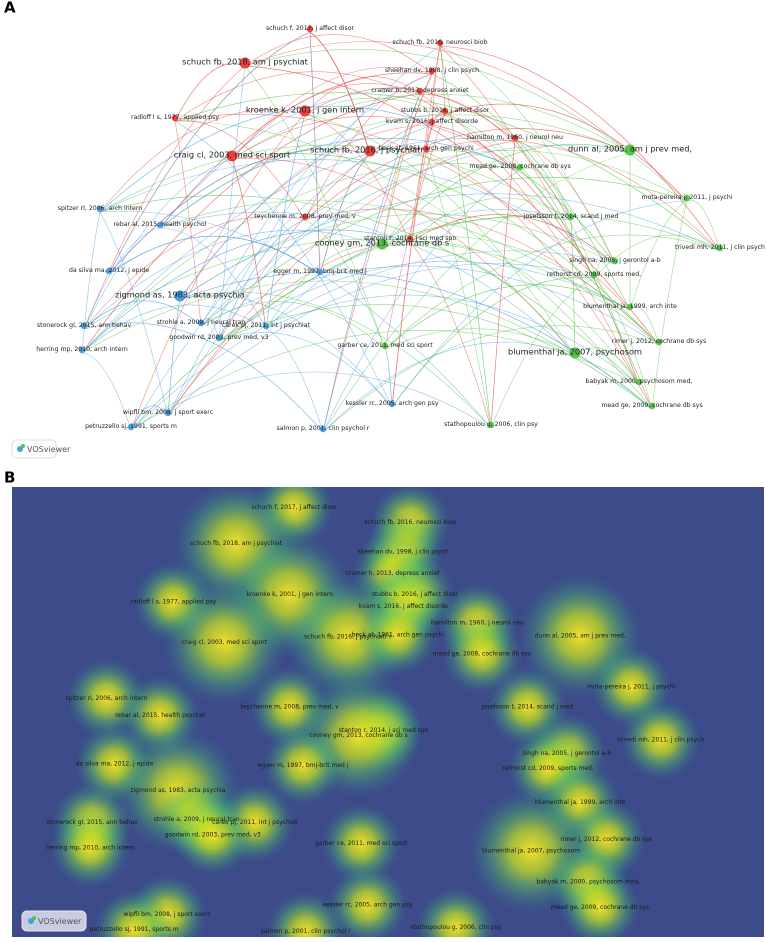 The height and width of the screenshot is (942, 767). Describe the element at coordinates (367, 905) in the screenshot. I see `node-label: kessler rc, 2005, arch gen psy` at that location.